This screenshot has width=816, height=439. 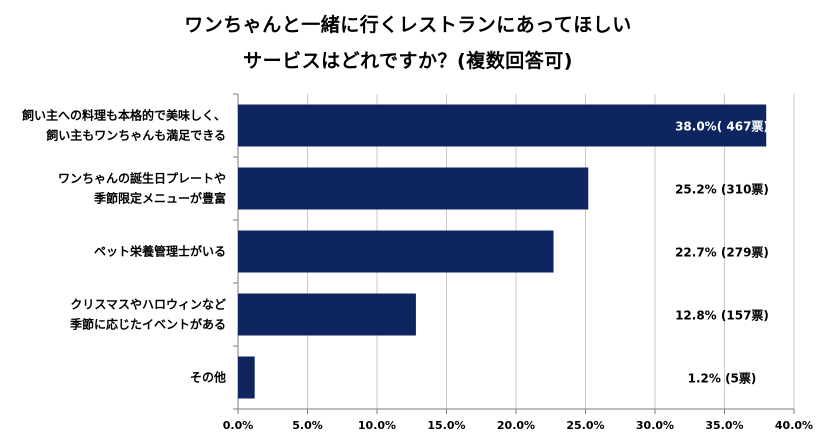 I want to click on x-tick-label: 25.0%, so click(x=585, y=425).